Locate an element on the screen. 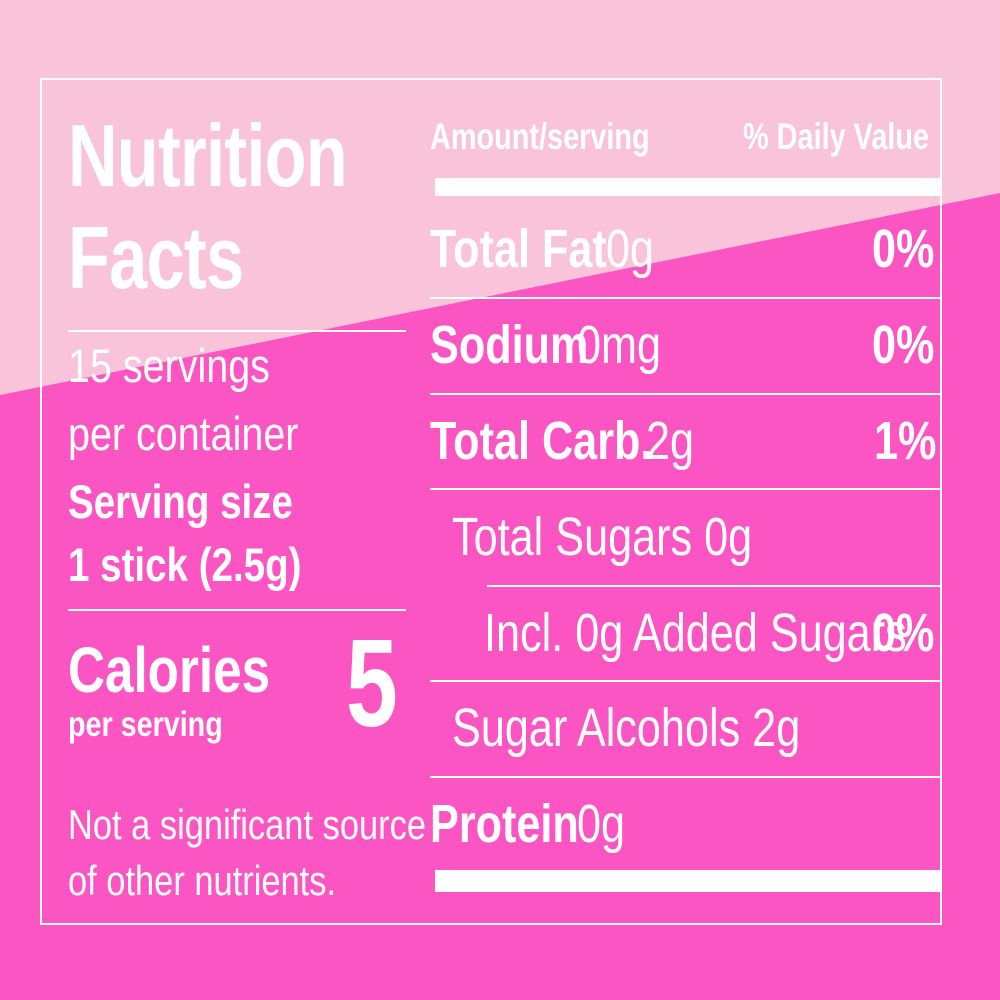 This screenshot has height=1000, width=1000. row-name: Total Fat is located at coordinates (518, 249).